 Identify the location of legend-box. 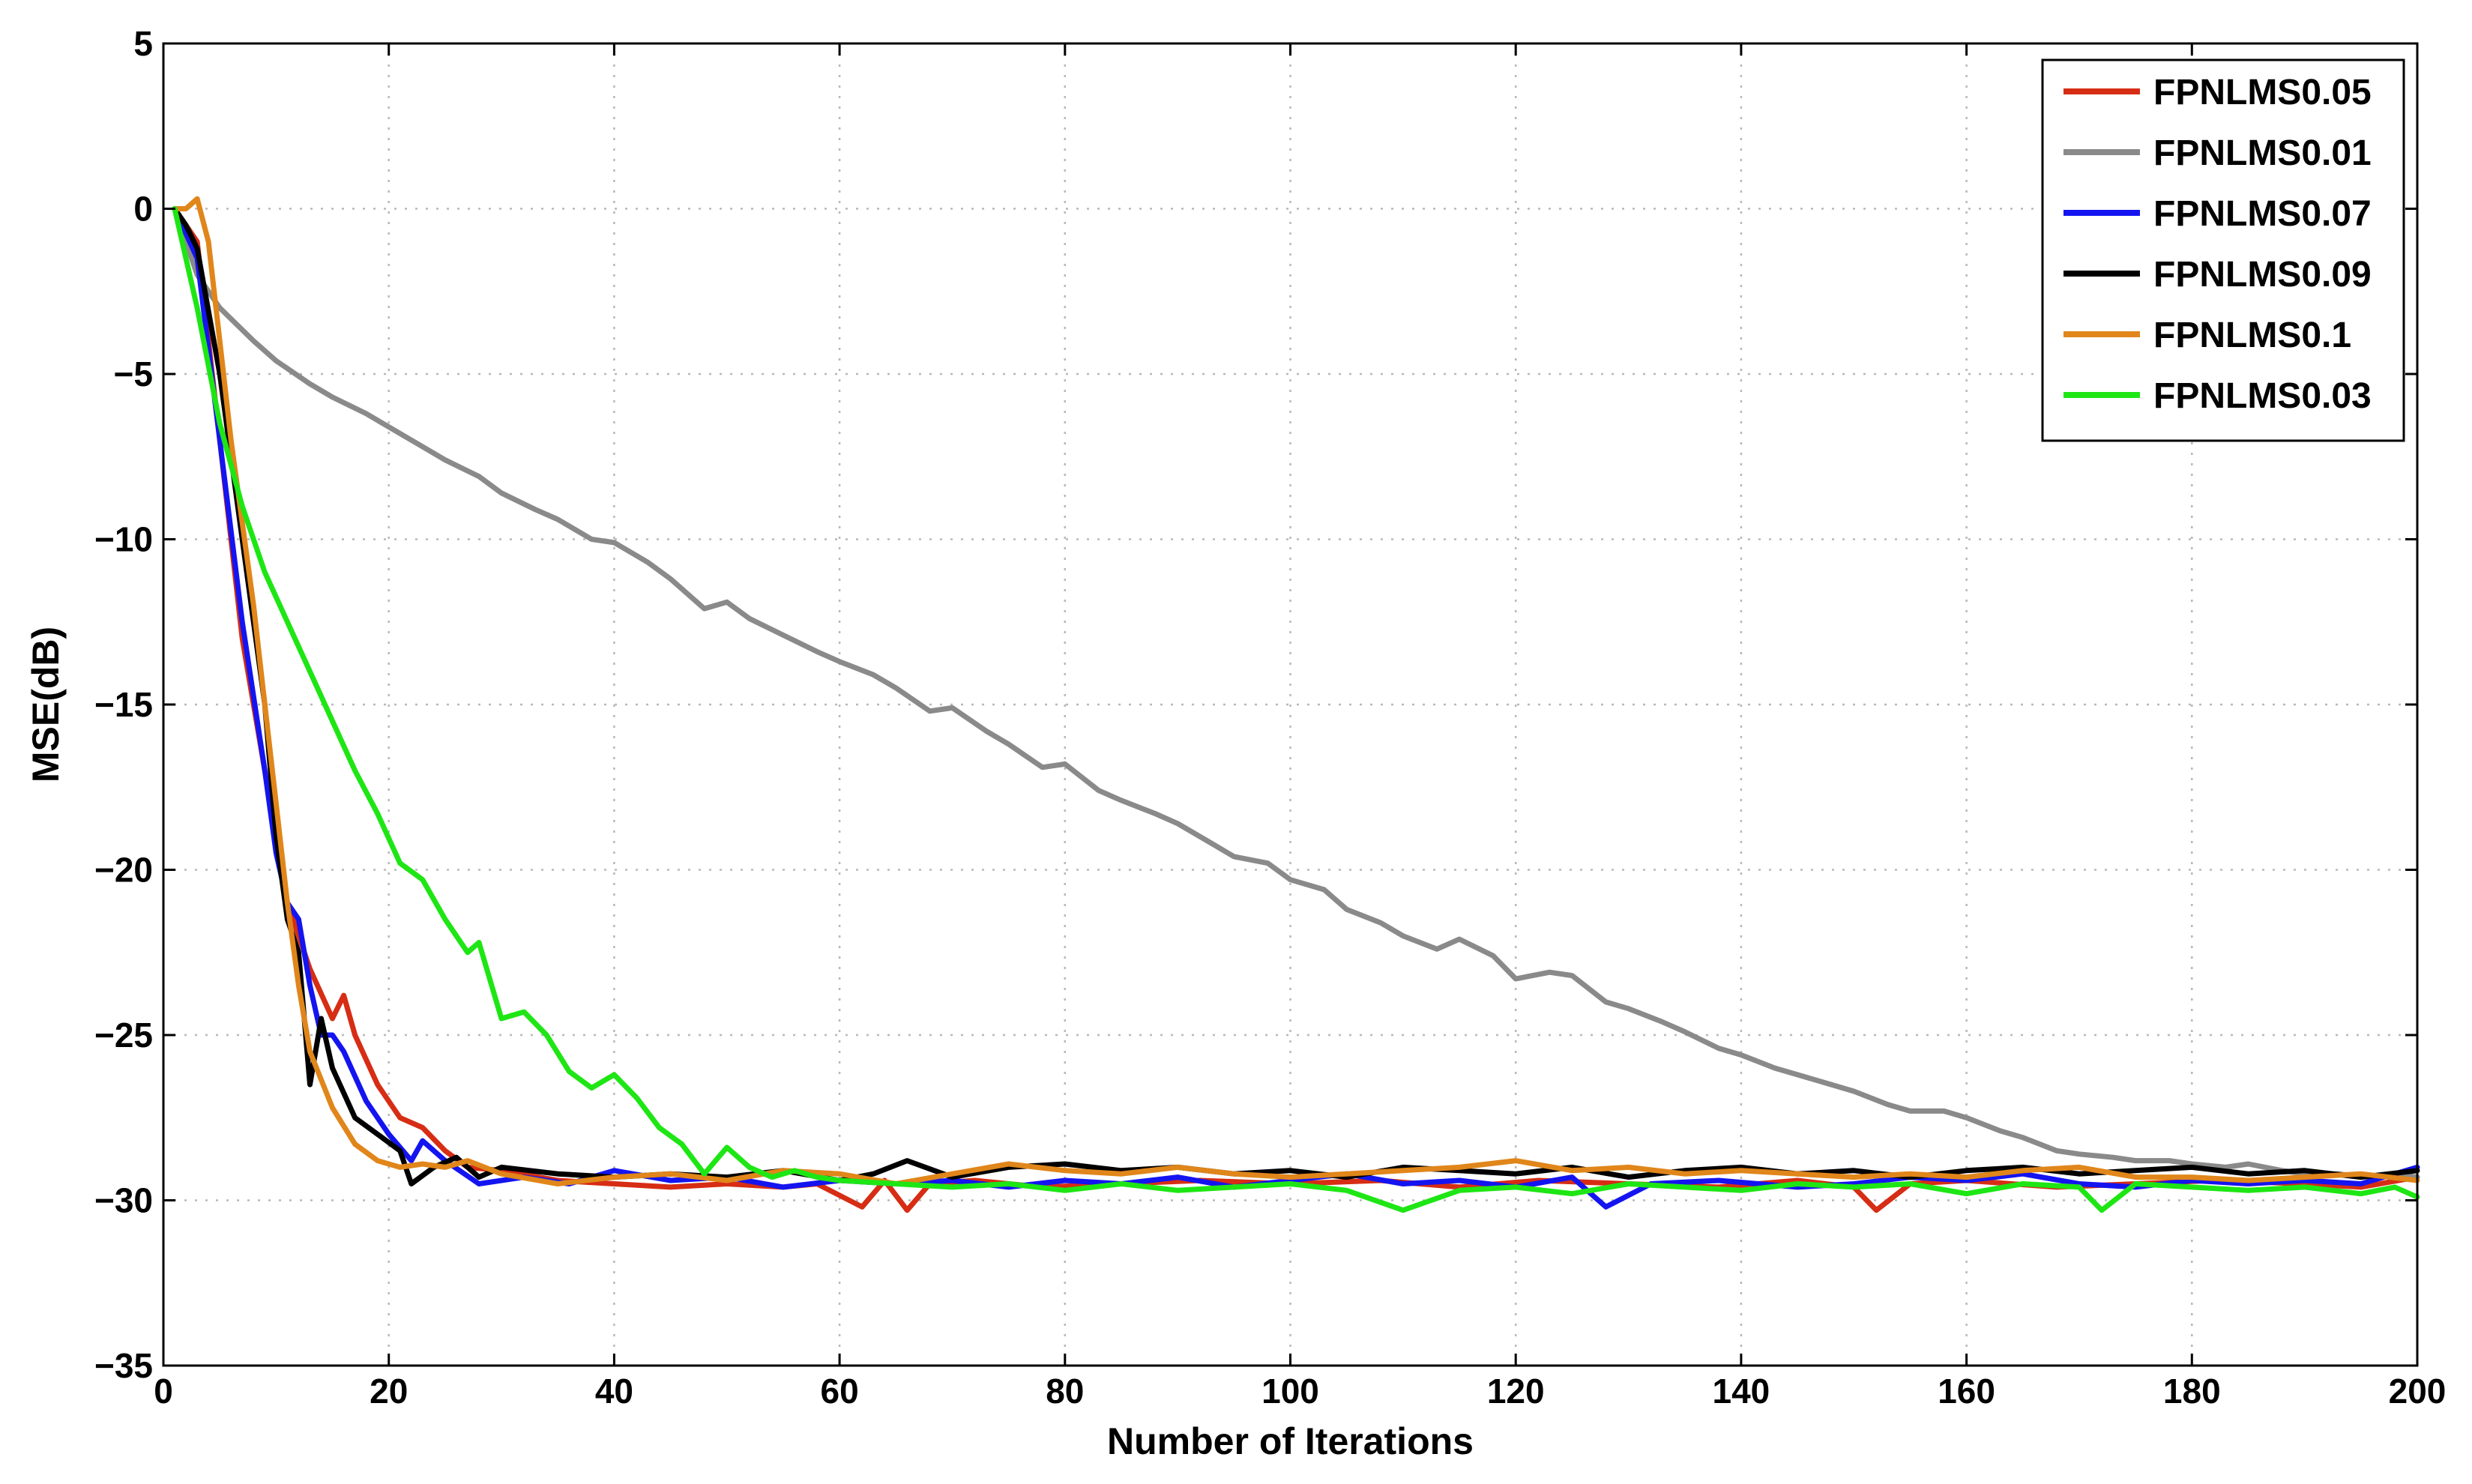
(2223, 250).